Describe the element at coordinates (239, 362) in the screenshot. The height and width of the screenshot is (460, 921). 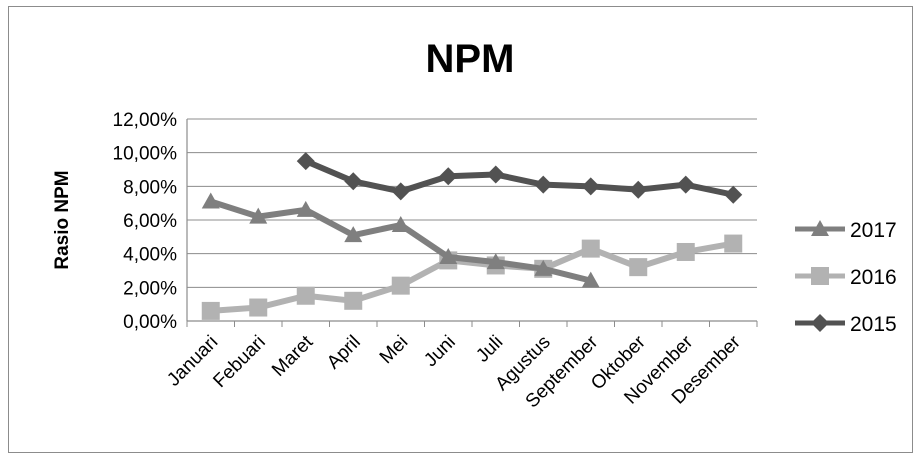
I see `x-tick-label: Febuari` at that location.